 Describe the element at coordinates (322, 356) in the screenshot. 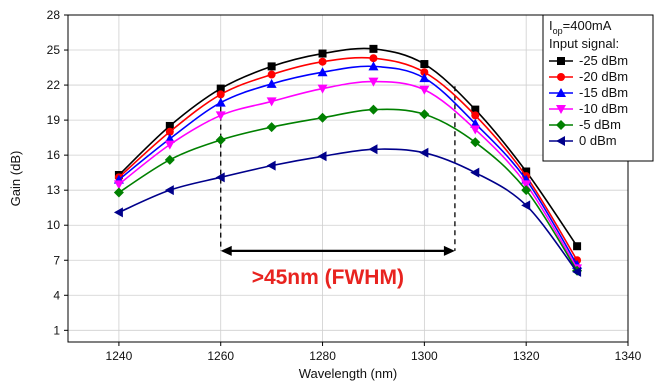

I see `x-tick-label: 1280` at that location.